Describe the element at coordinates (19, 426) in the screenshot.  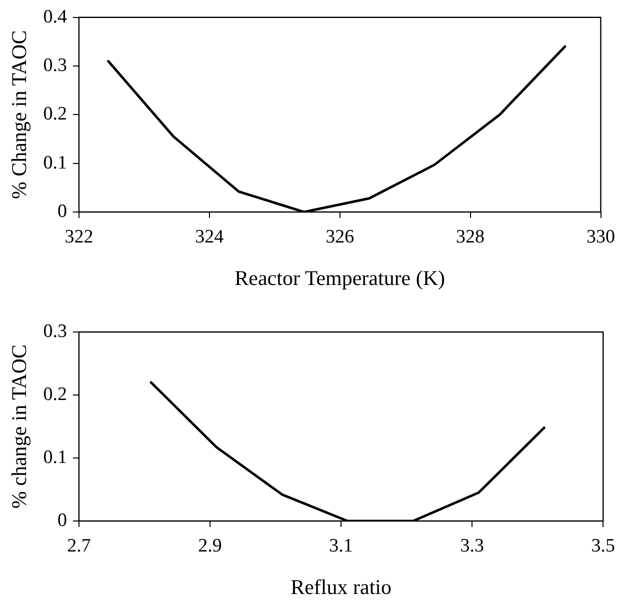
I see `y-axis-title: % change in TAOC` at that location.